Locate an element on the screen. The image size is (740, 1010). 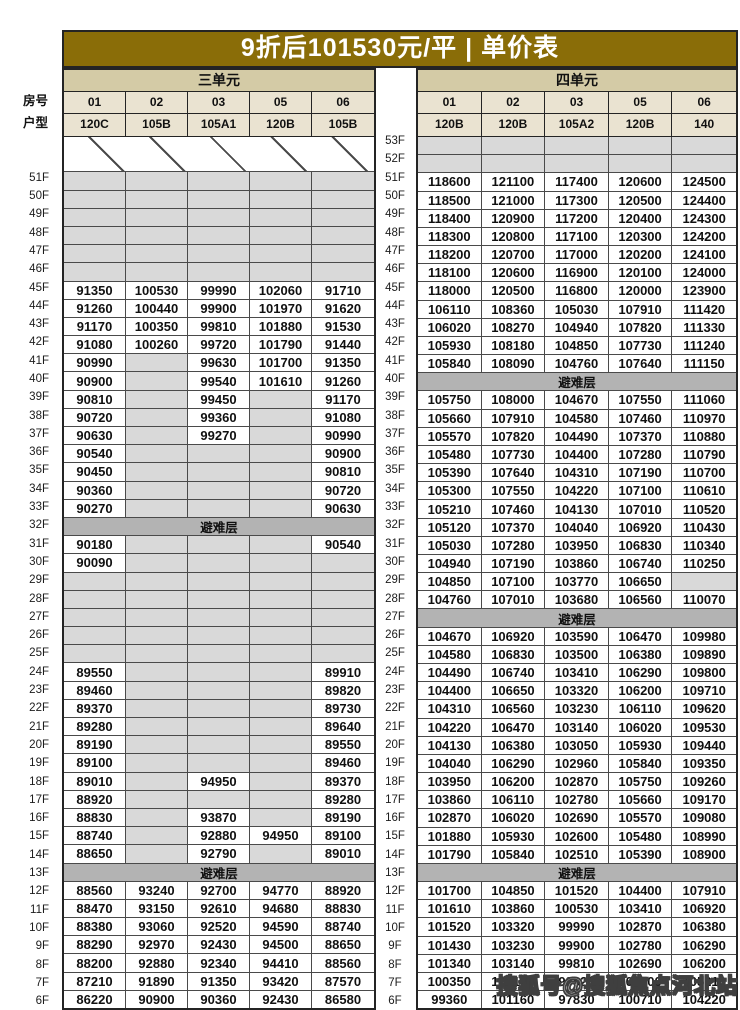
floor-row: 90990 99630 101700 91350 is located at coordinates (219, 363).